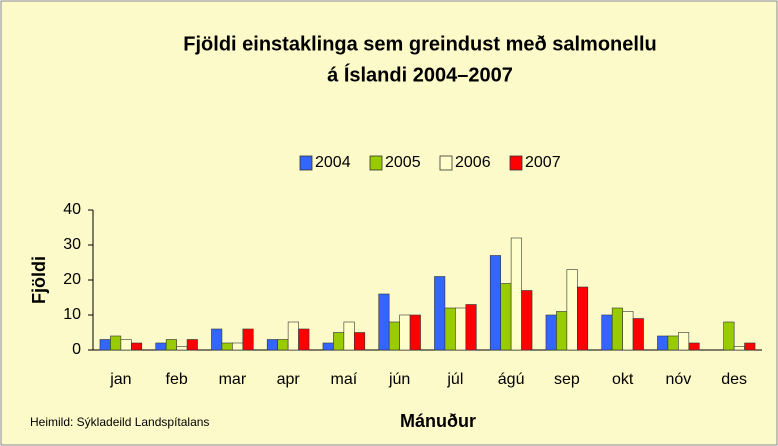 The width and height of the screenshot is (778, 446). What do you see at coordinates (734, 379) in the screenshot?
I see `x-tick-label: des` at bounding box center [734, 379].